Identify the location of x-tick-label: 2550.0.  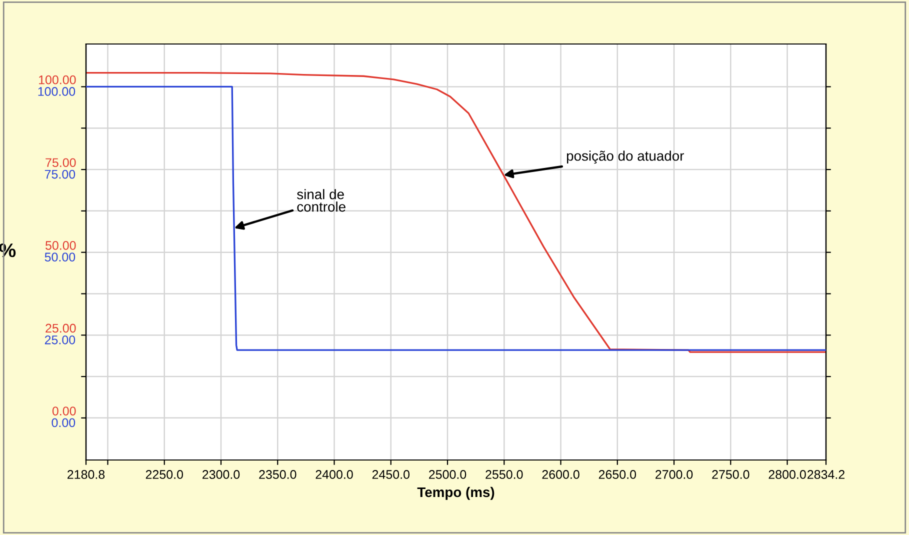
(504, 474).